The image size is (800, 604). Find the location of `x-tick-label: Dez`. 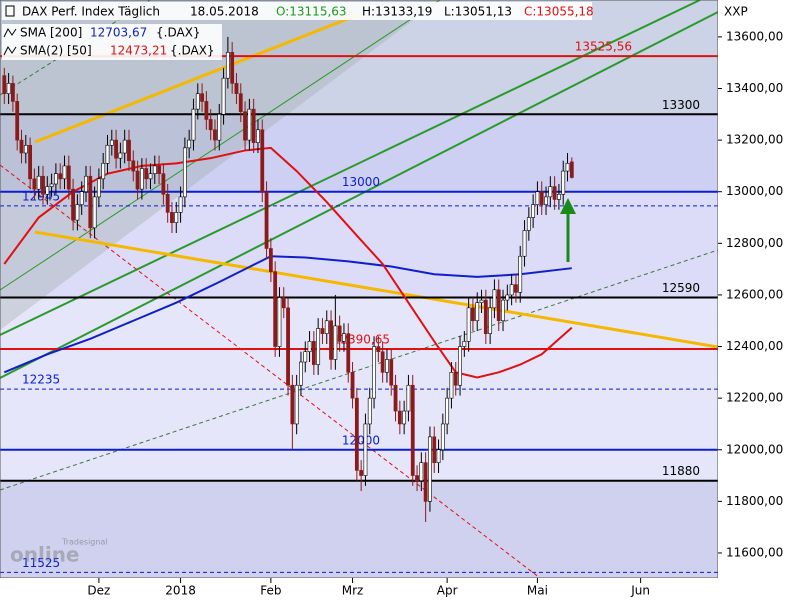

x-tick-label: Dez is located at coordinates (98, 591).